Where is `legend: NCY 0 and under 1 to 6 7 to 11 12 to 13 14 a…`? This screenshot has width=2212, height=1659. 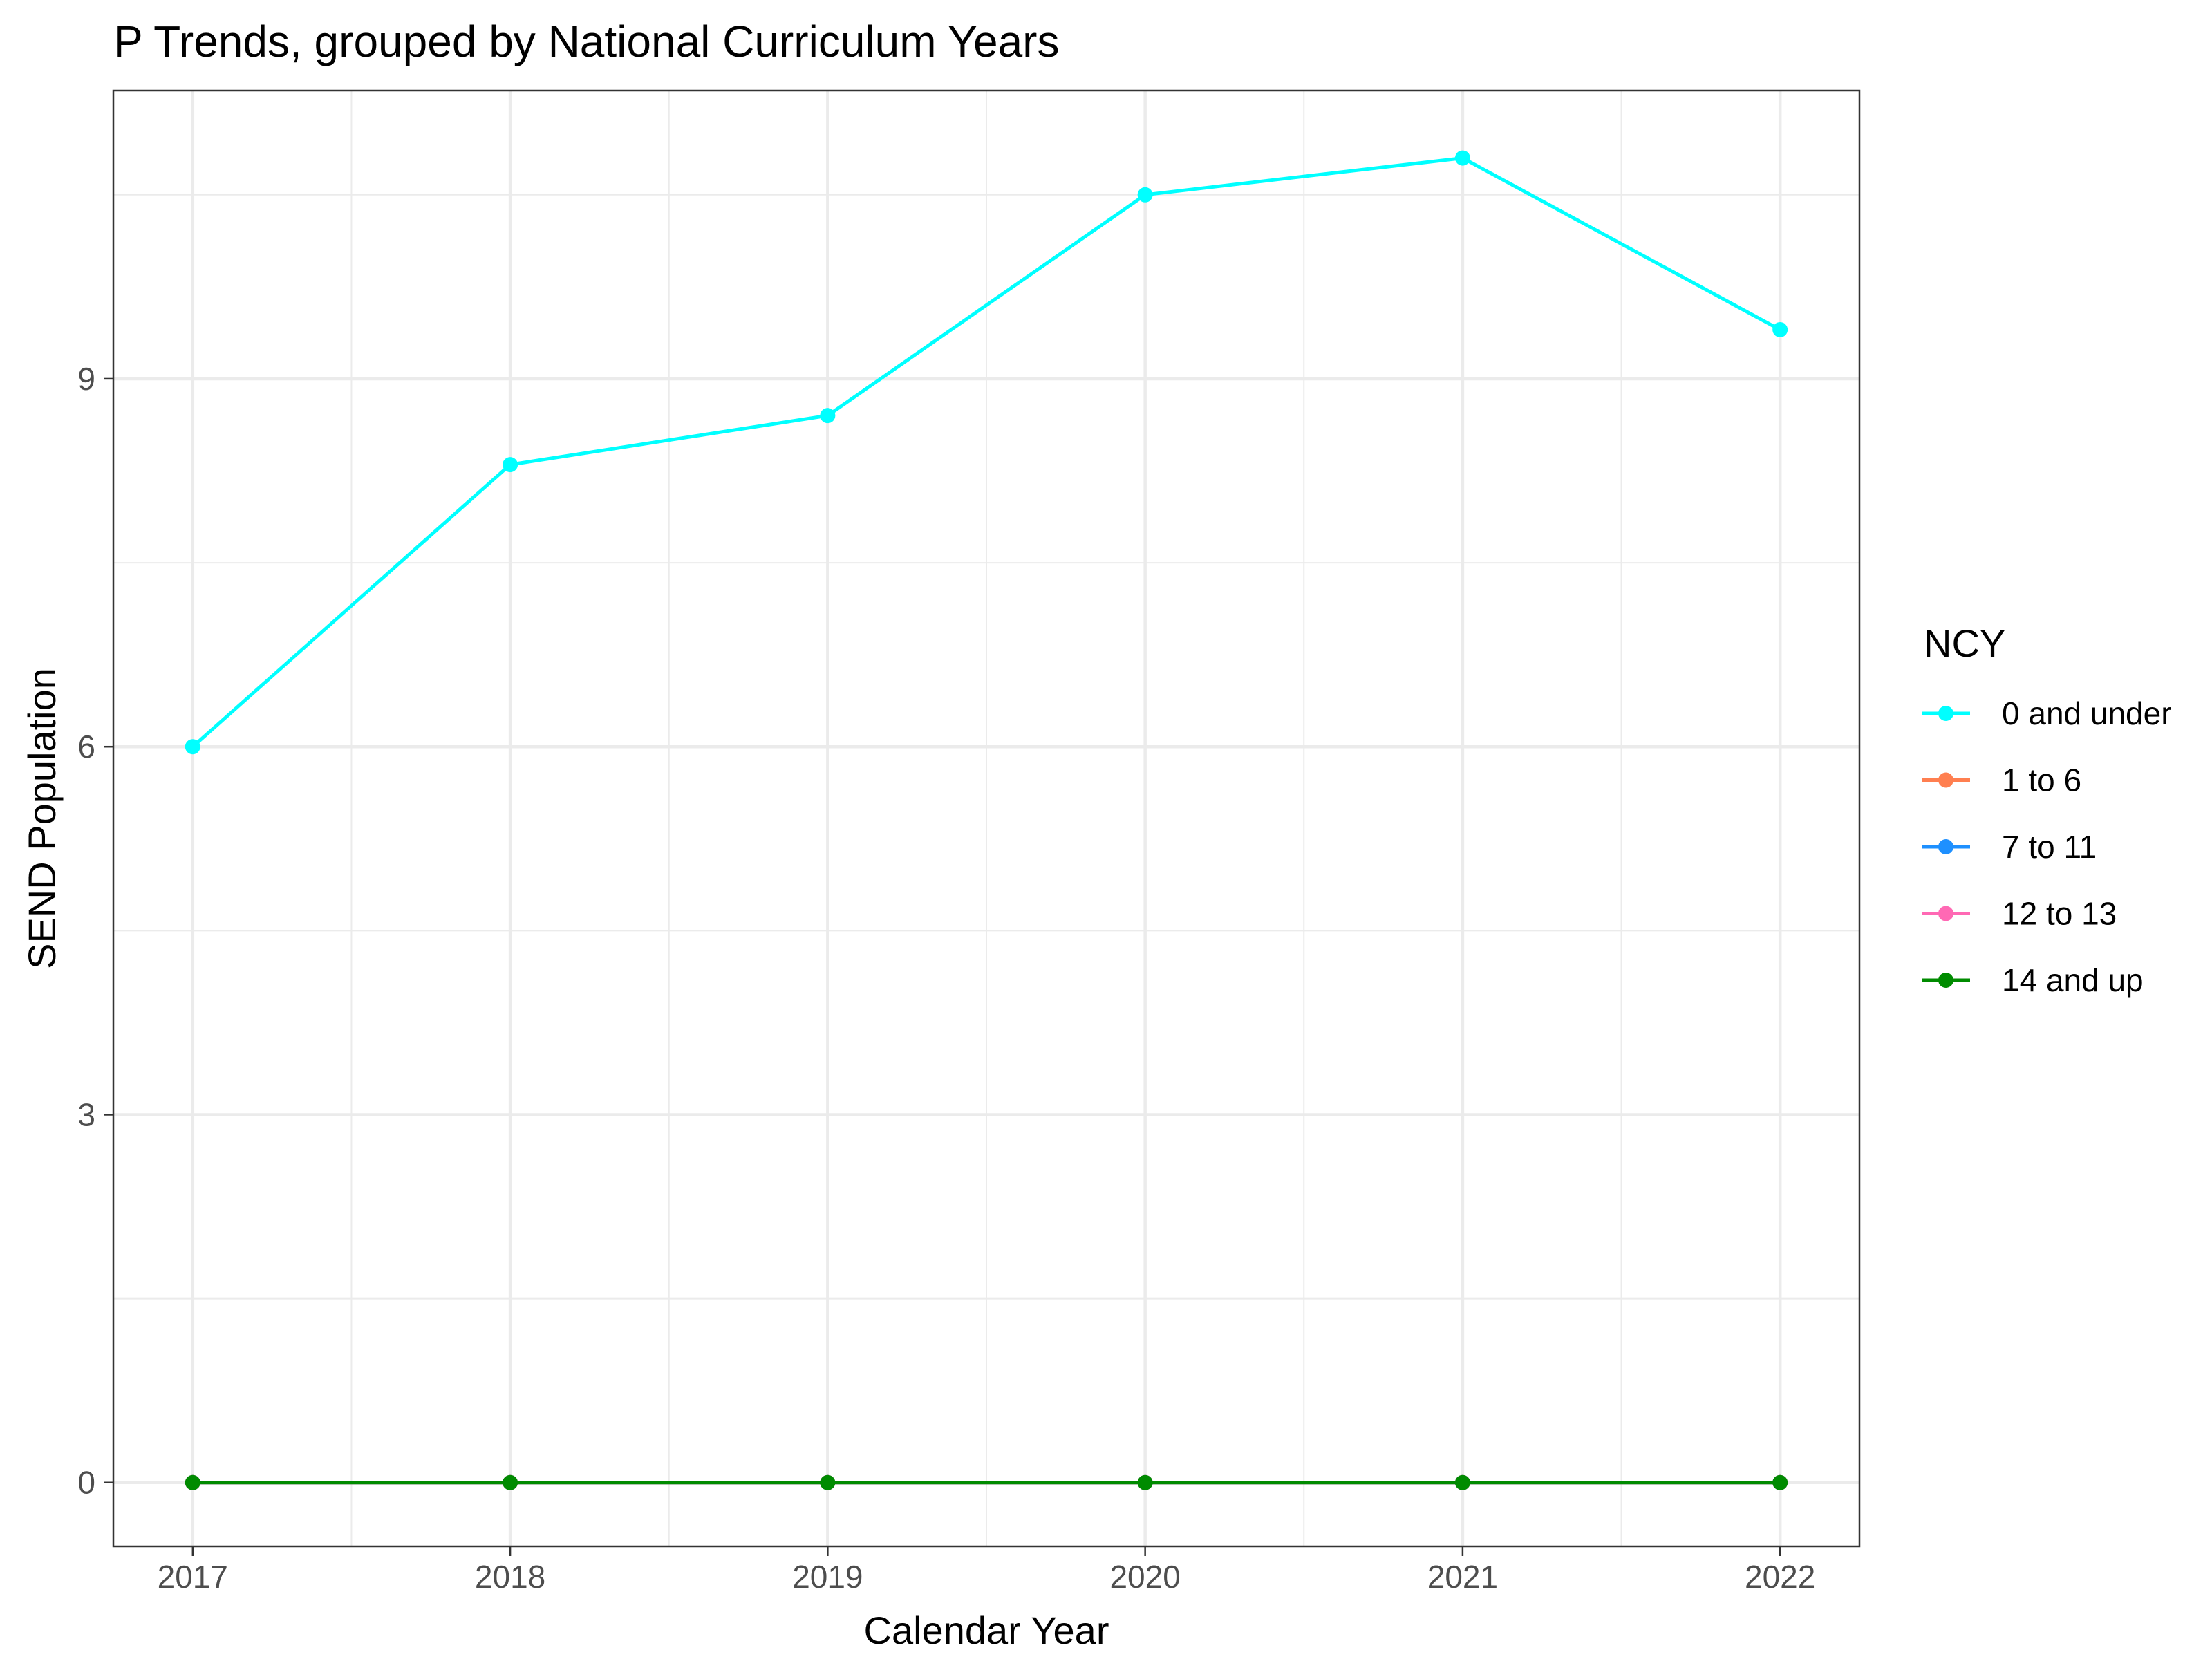
legend: NCY 0 and under 1 to 6 7 to 11 12 to 13 14 a… is located at coordinates (2047, 810).